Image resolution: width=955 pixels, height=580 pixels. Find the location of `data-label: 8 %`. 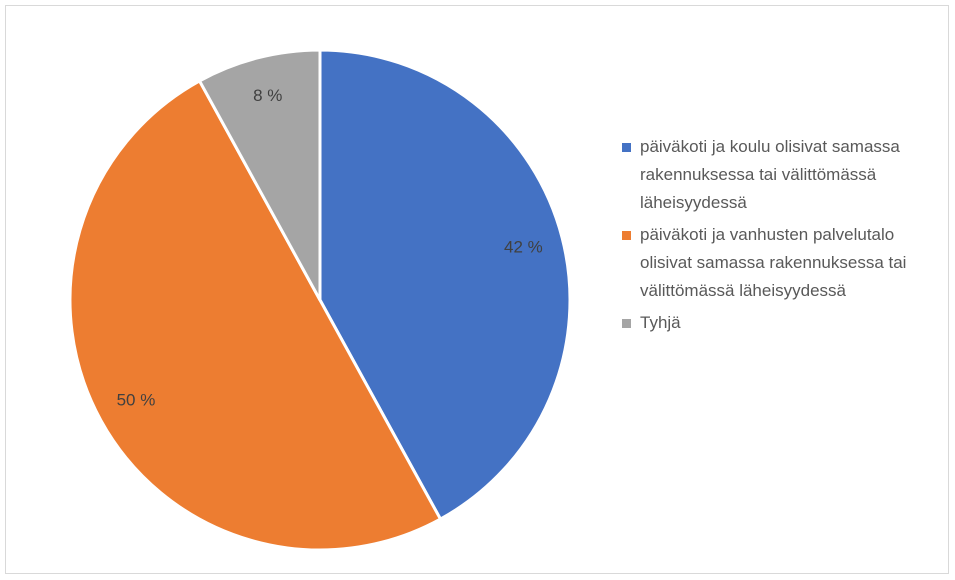

data-label: 8 % is located at coordinates (267, 95).